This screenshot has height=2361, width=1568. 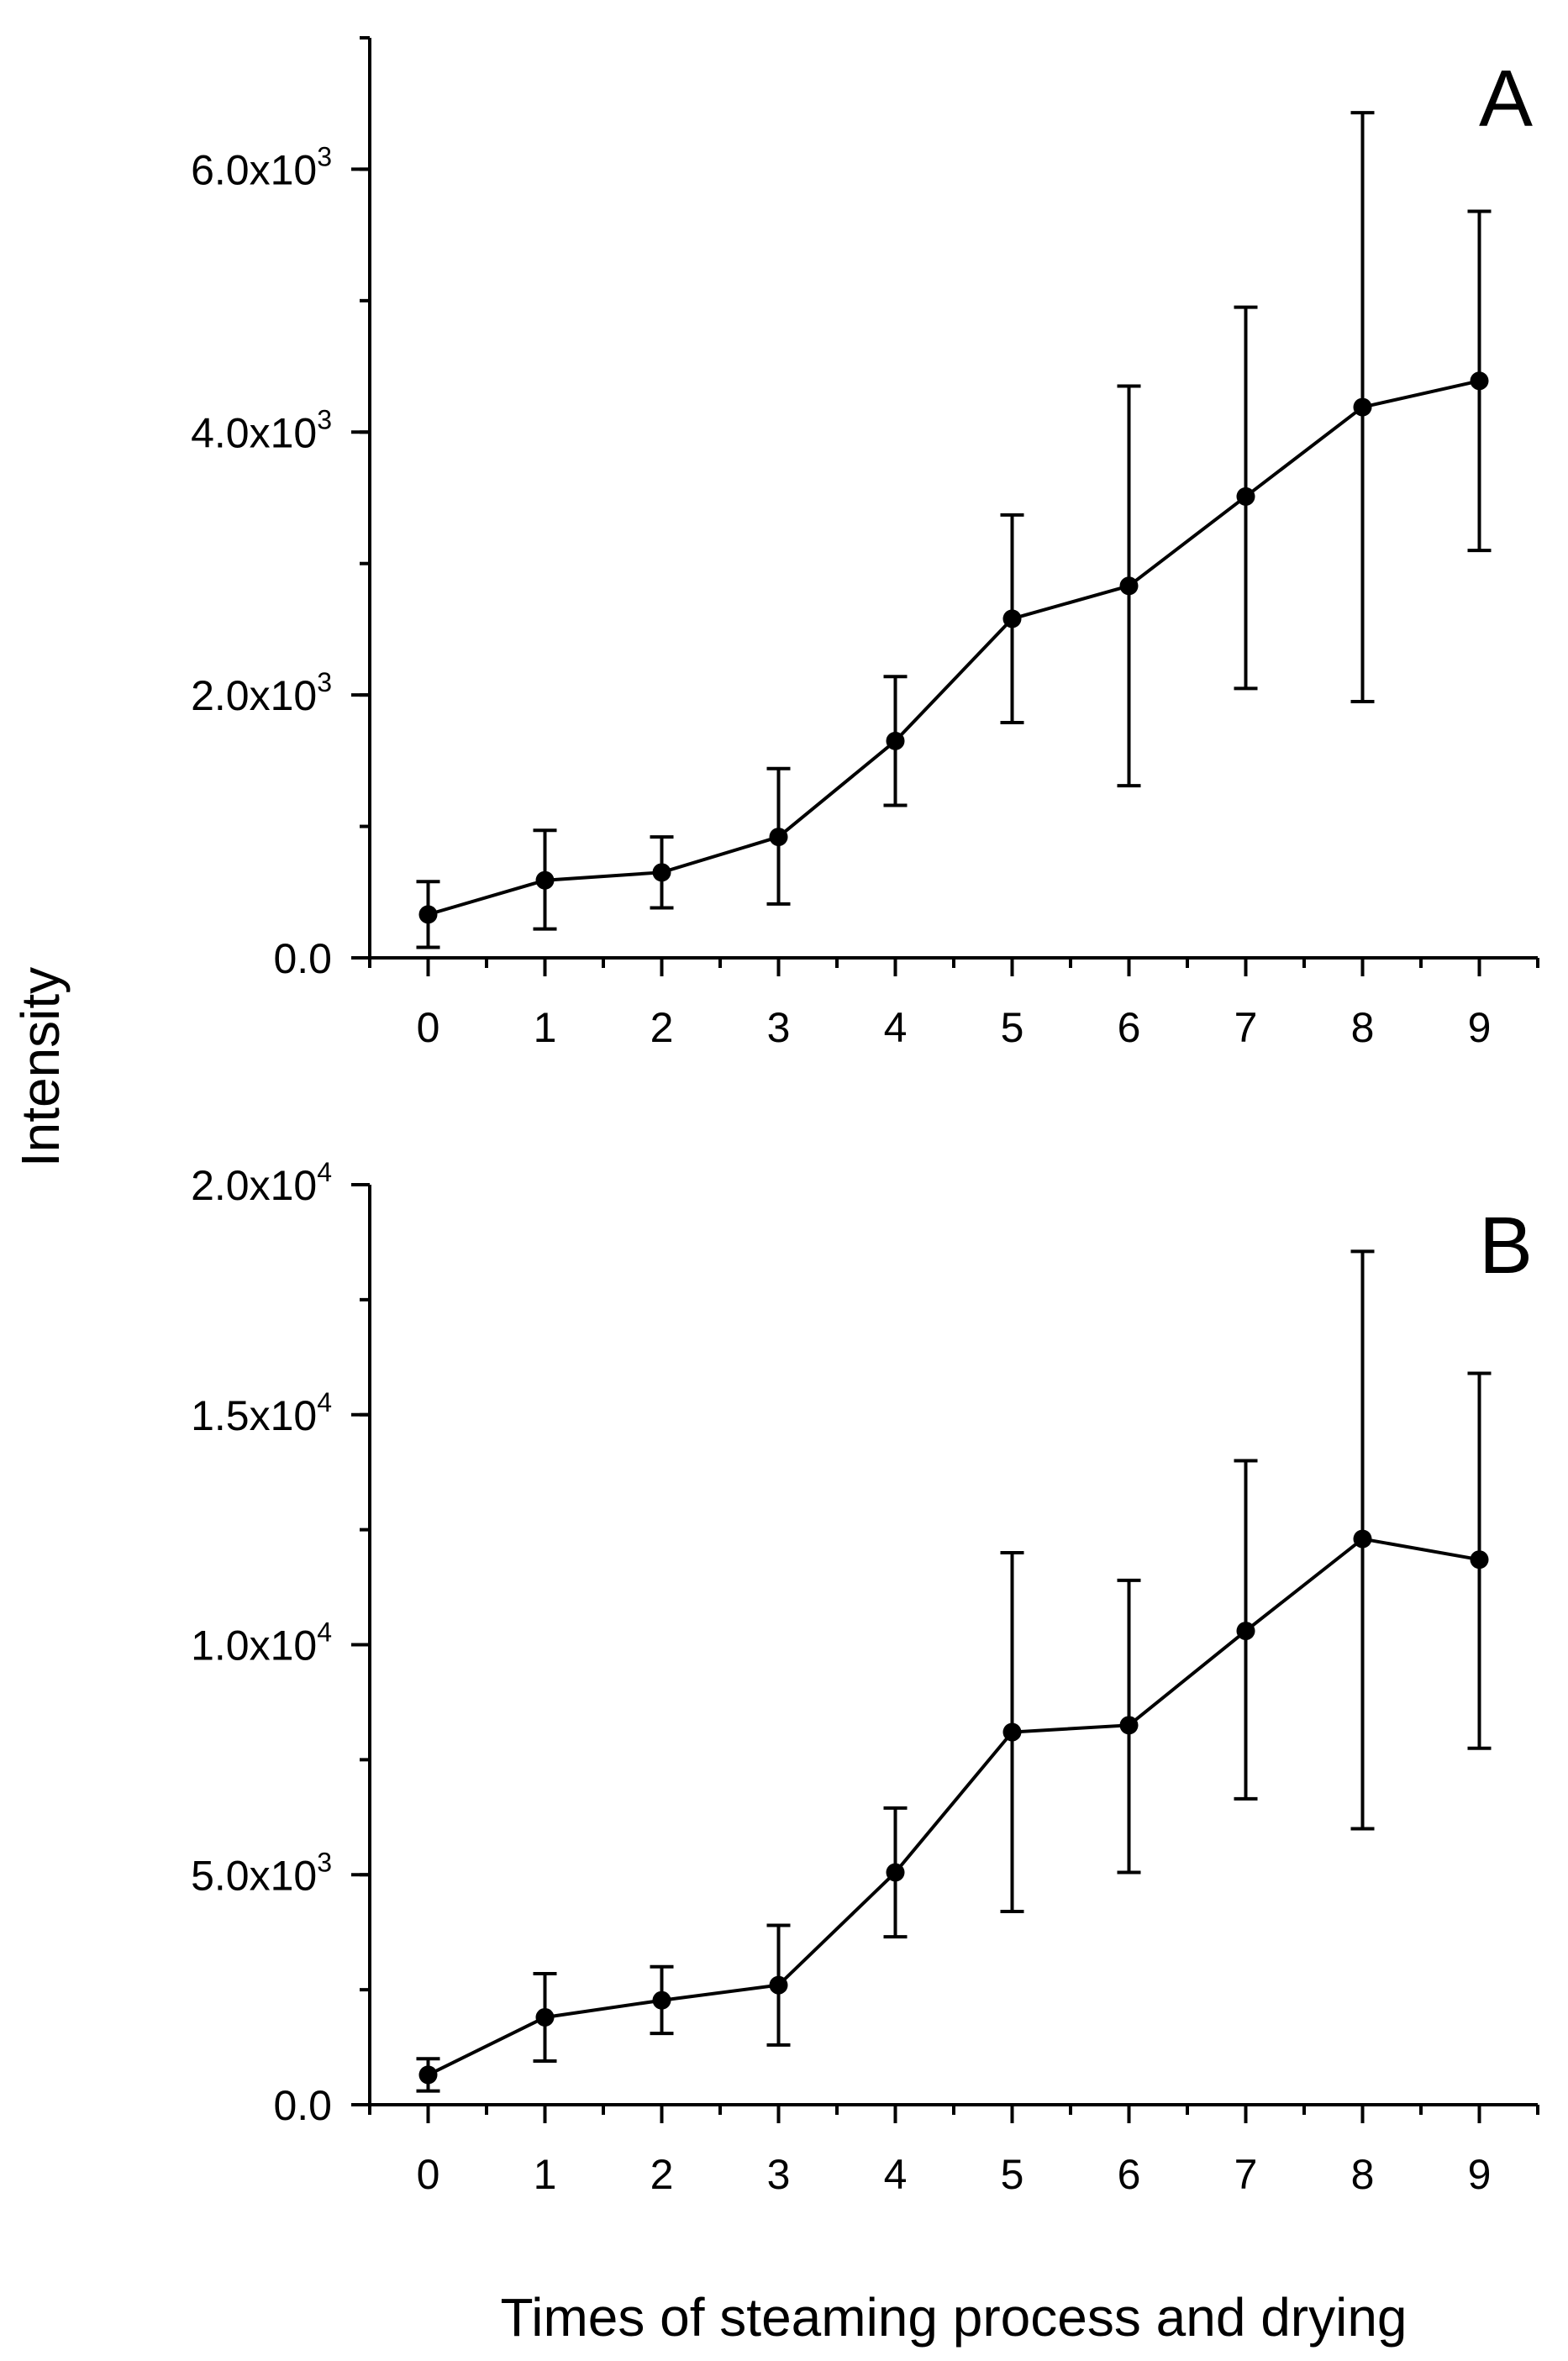 I want to click on y-tick-label: 1.5x10⁴, so click(x=261, y=1413).